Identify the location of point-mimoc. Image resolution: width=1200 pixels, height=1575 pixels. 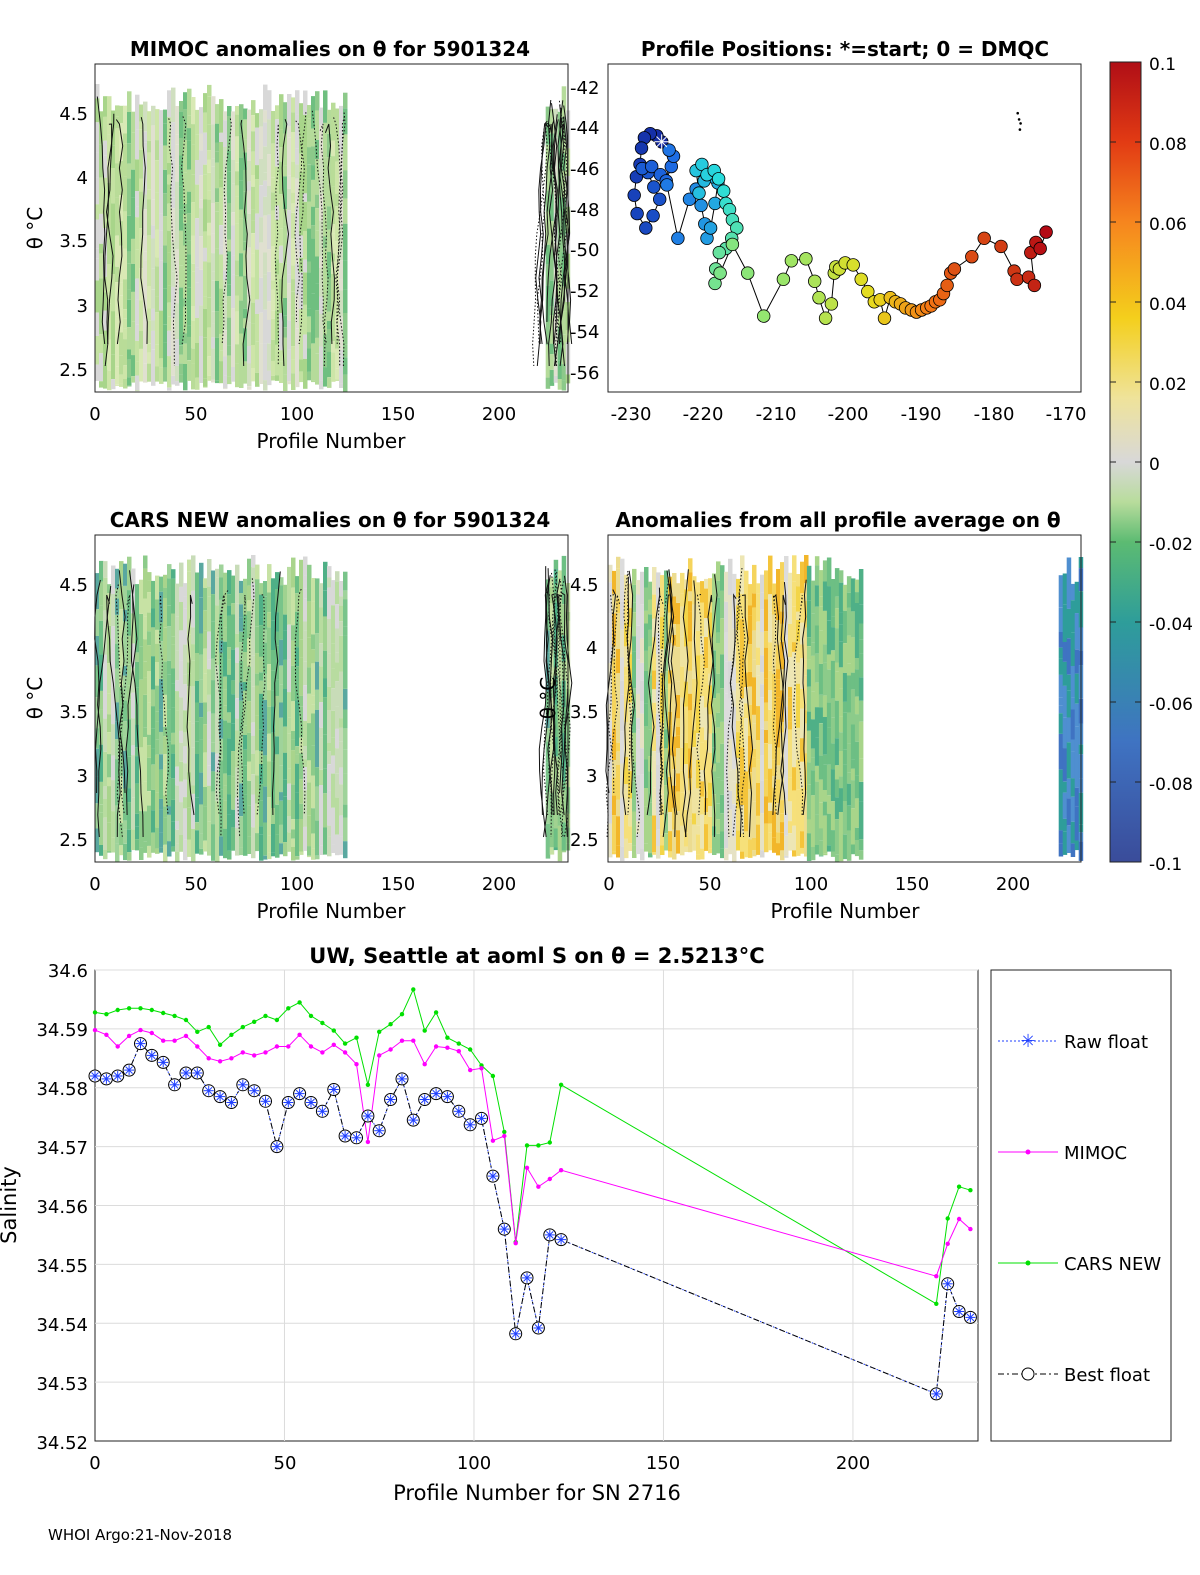
(402, 1040).